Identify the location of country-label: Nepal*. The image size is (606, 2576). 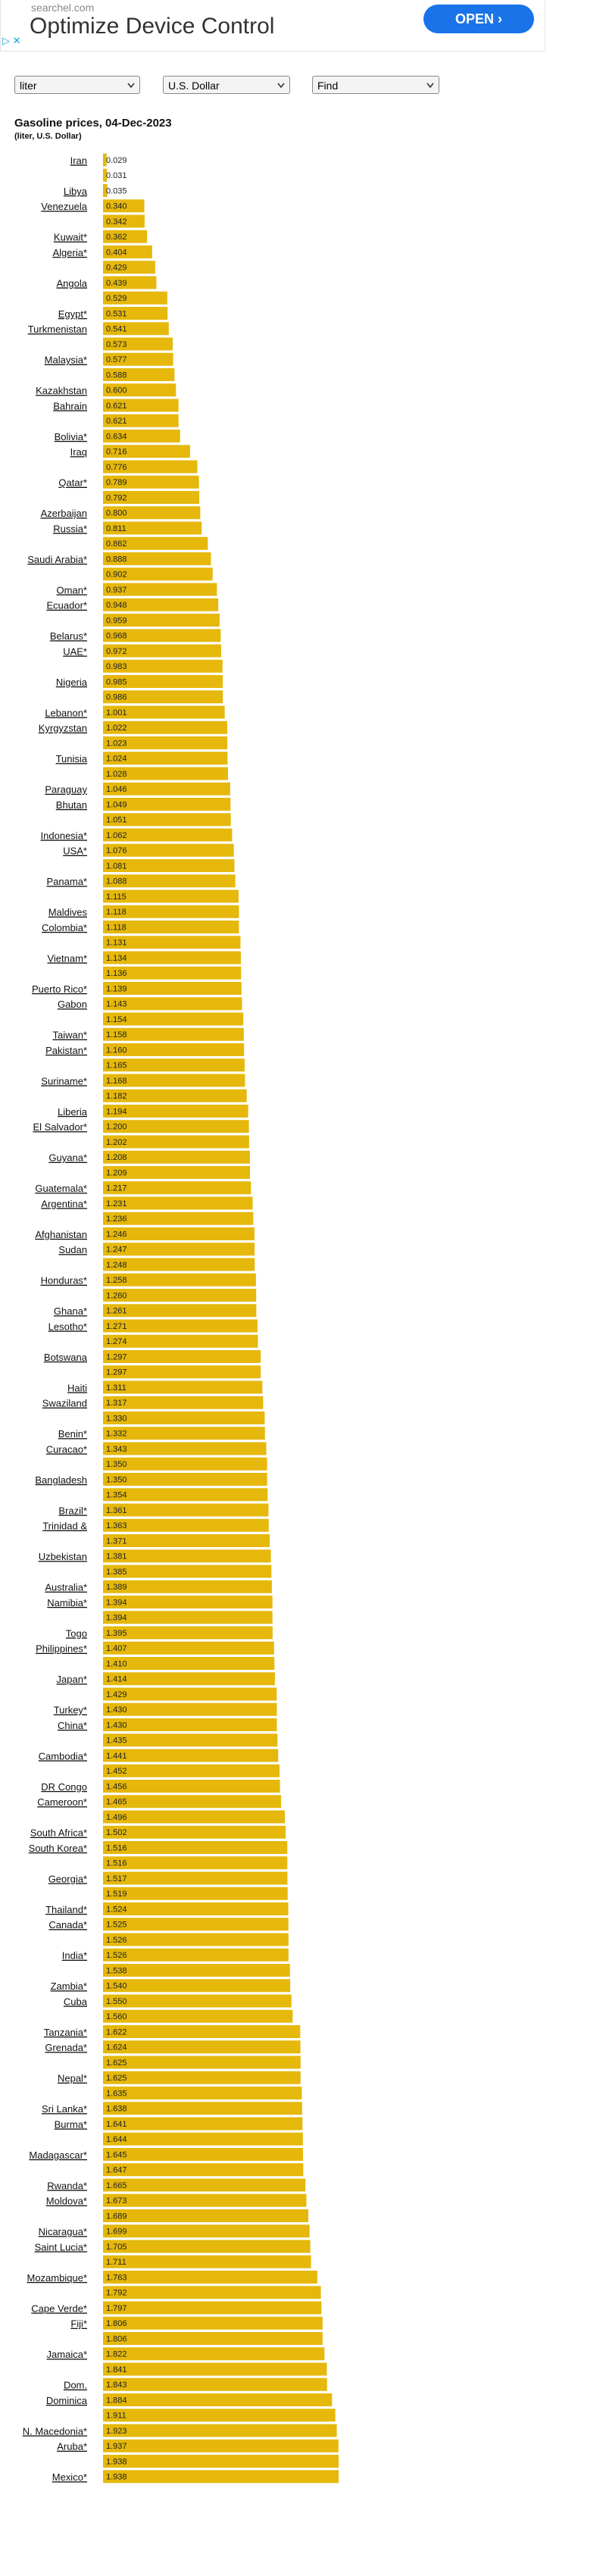
(72, 2079).